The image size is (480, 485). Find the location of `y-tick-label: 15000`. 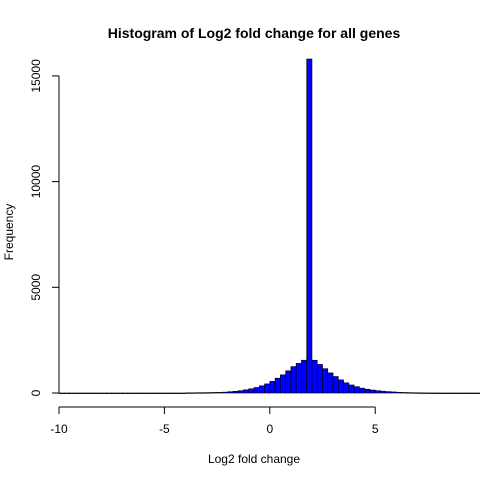

y-tick-label: 15000 is located at coordinates (36, 76).